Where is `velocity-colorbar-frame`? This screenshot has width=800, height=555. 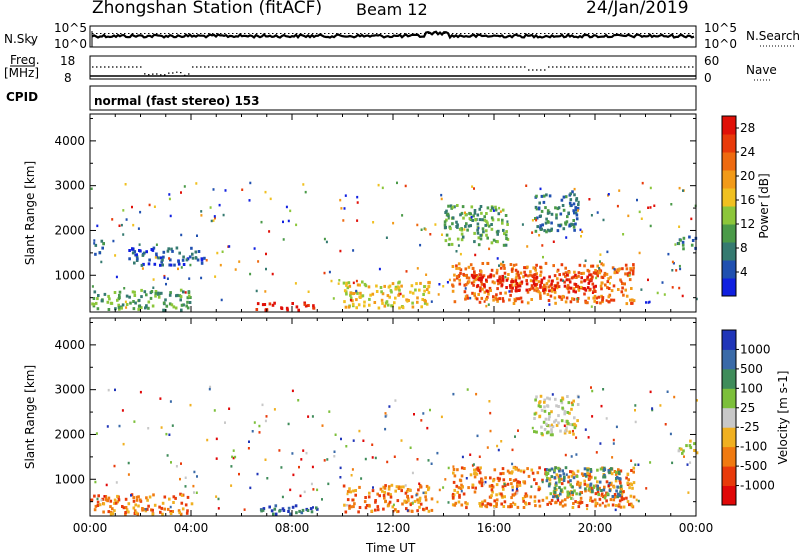 velocity-colorbar-frame is located at coordinates (729, 417).